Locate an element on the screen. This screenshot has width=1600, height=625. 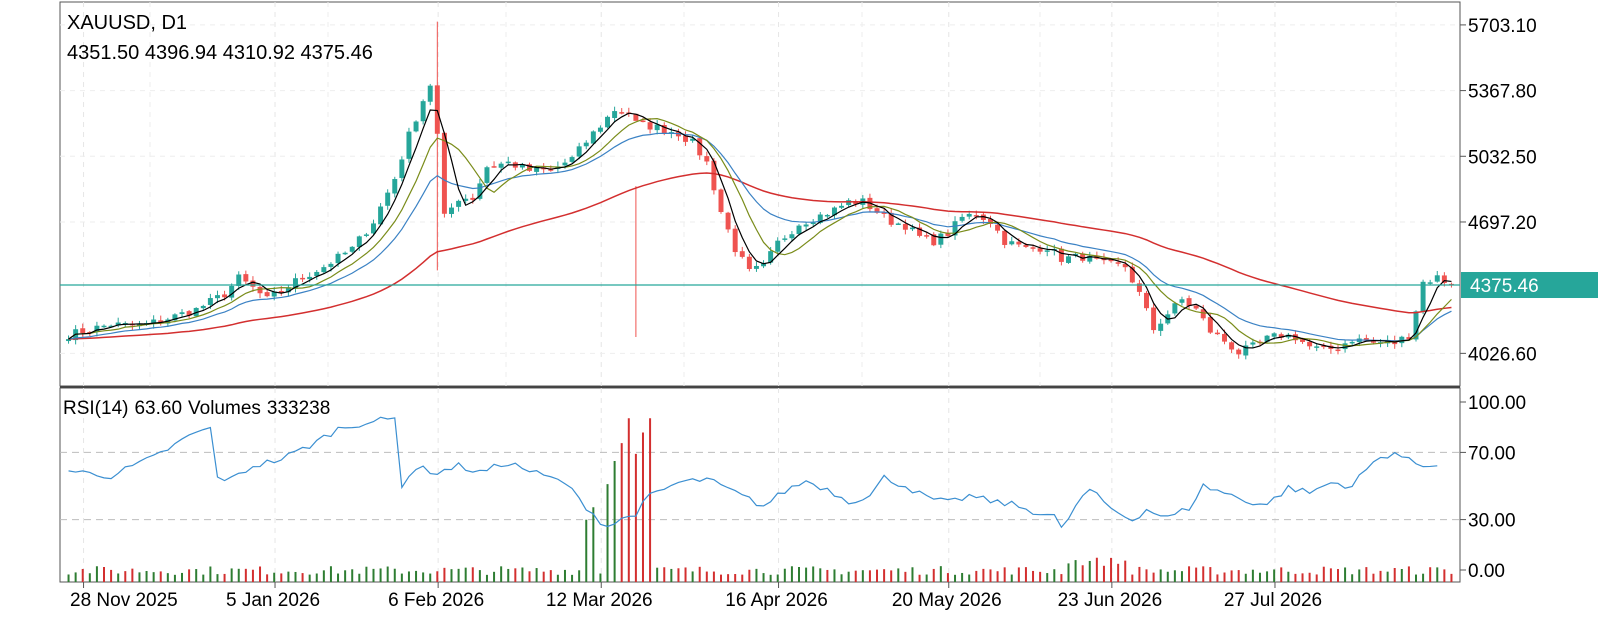
price-tick-label: 4026.60 is located at coordinates (1502, 354).